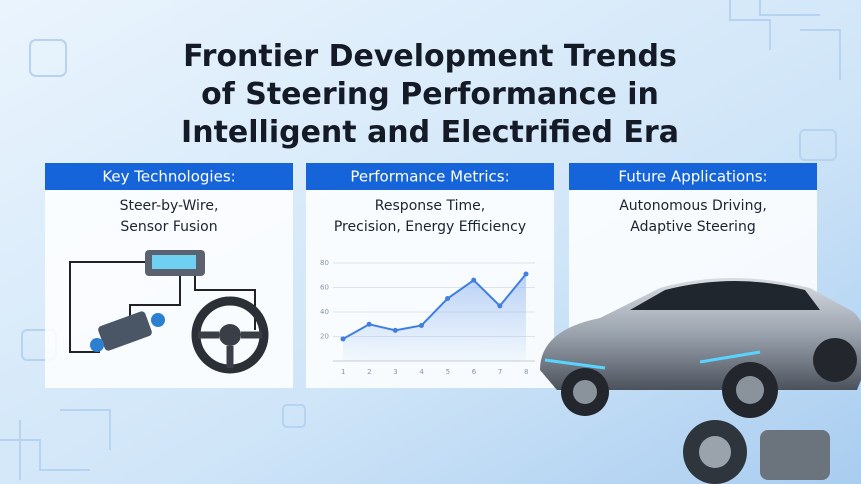  What do you see at coordinates (168, 227) in the screenshot?
I see `panel-body-line: Sensor Fusion` at bounding box center [168, 227].